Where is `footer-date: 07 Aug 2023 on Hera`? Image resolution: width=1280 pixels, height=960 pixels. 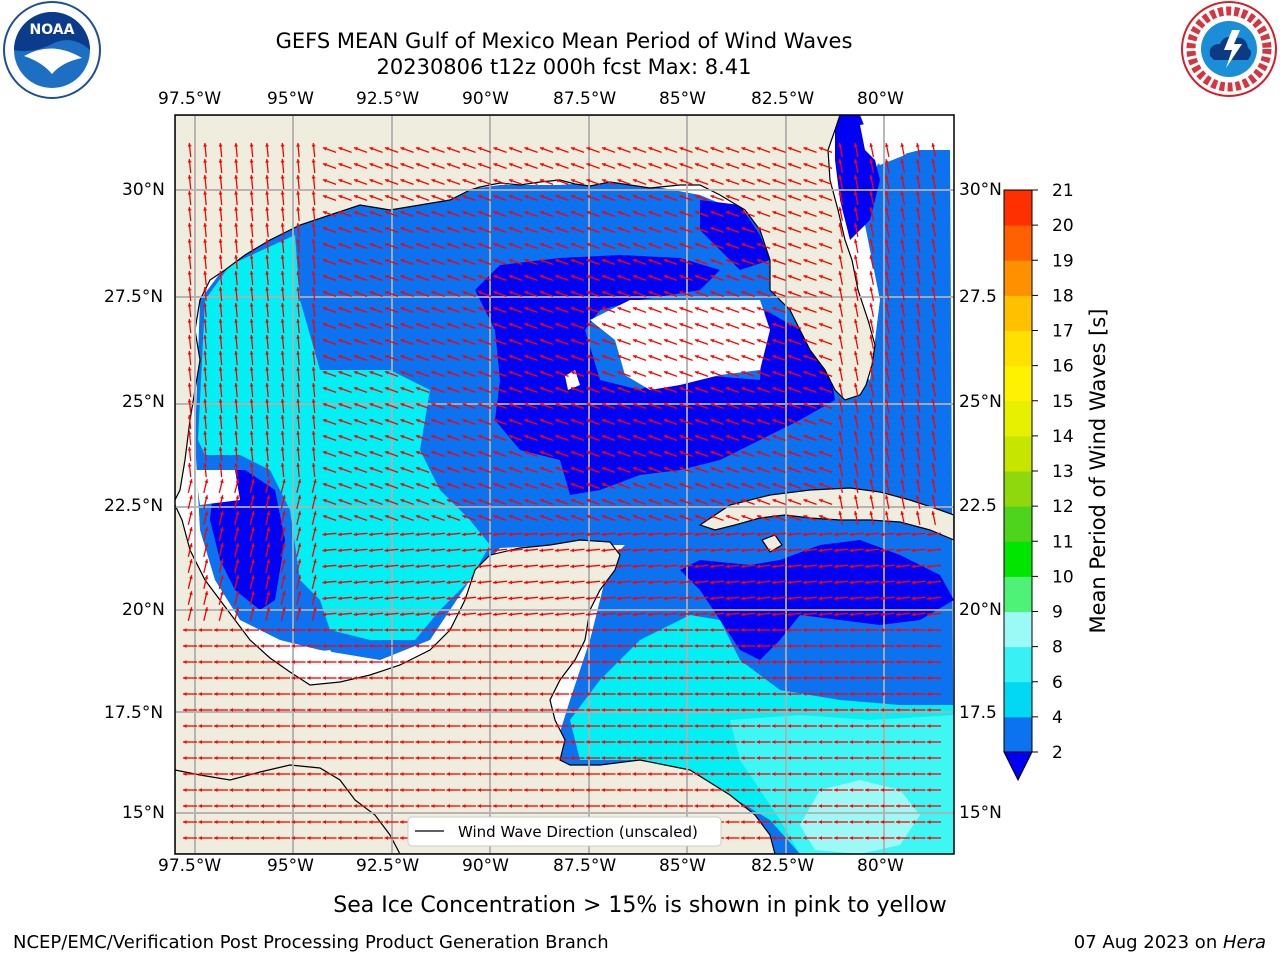
footer-date: 07 Aug 2023 on Hera is located at coordinates (1170, 942).